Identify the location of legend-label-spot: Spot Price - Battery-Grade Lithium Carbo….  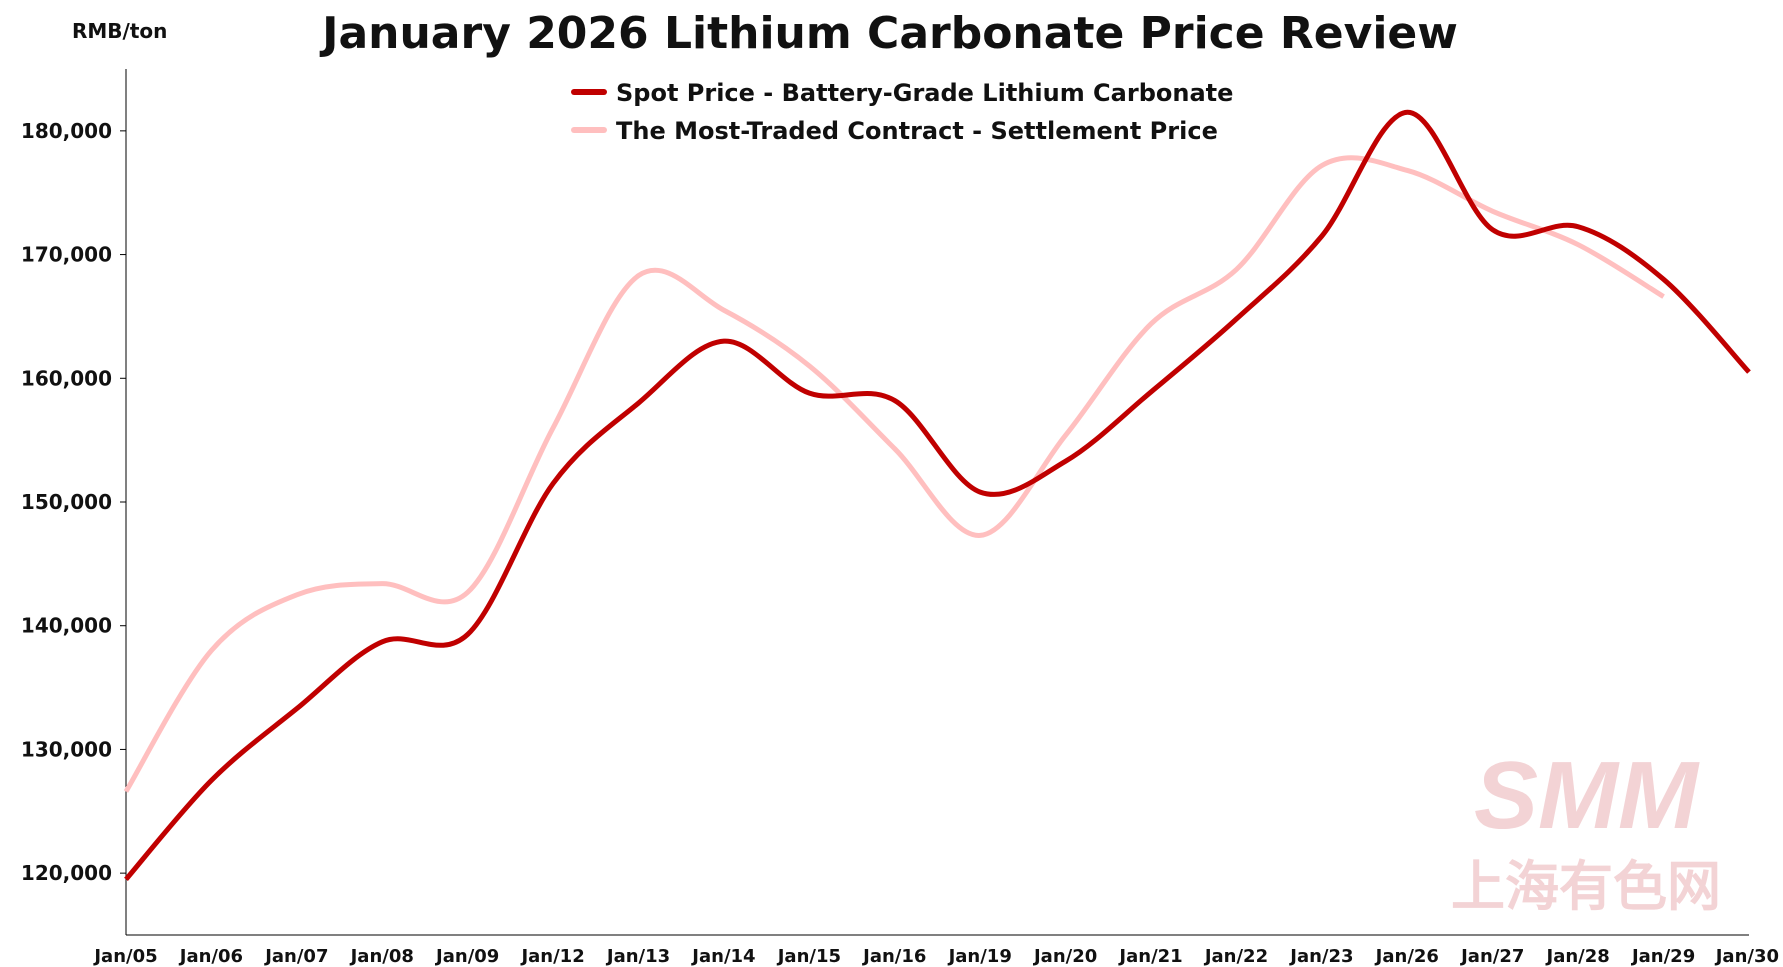
(924, 93).